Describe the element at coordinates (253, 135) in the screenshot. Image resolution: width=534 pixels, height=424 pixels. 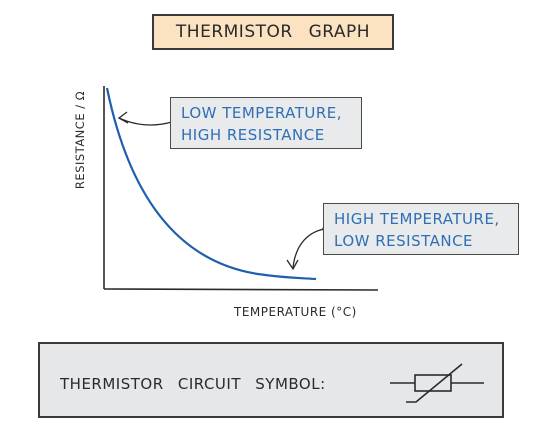
I see `callout-line: HIGH RESISTANCE` at that location.